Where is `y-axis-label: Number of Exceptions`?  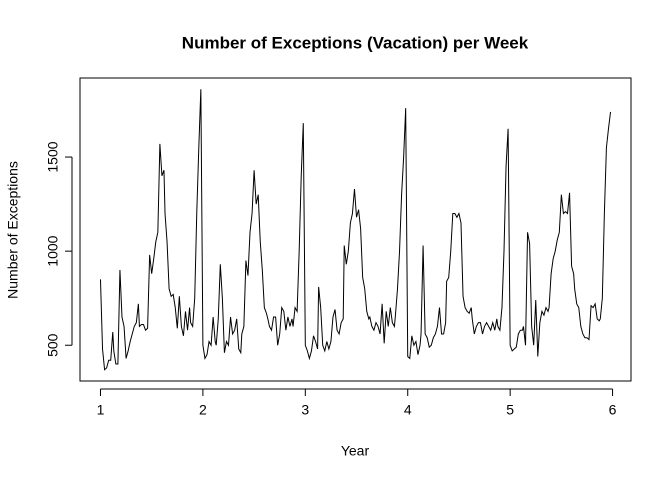
y-axis-label: Number of Exceptions is located at coordinates (13, 230).